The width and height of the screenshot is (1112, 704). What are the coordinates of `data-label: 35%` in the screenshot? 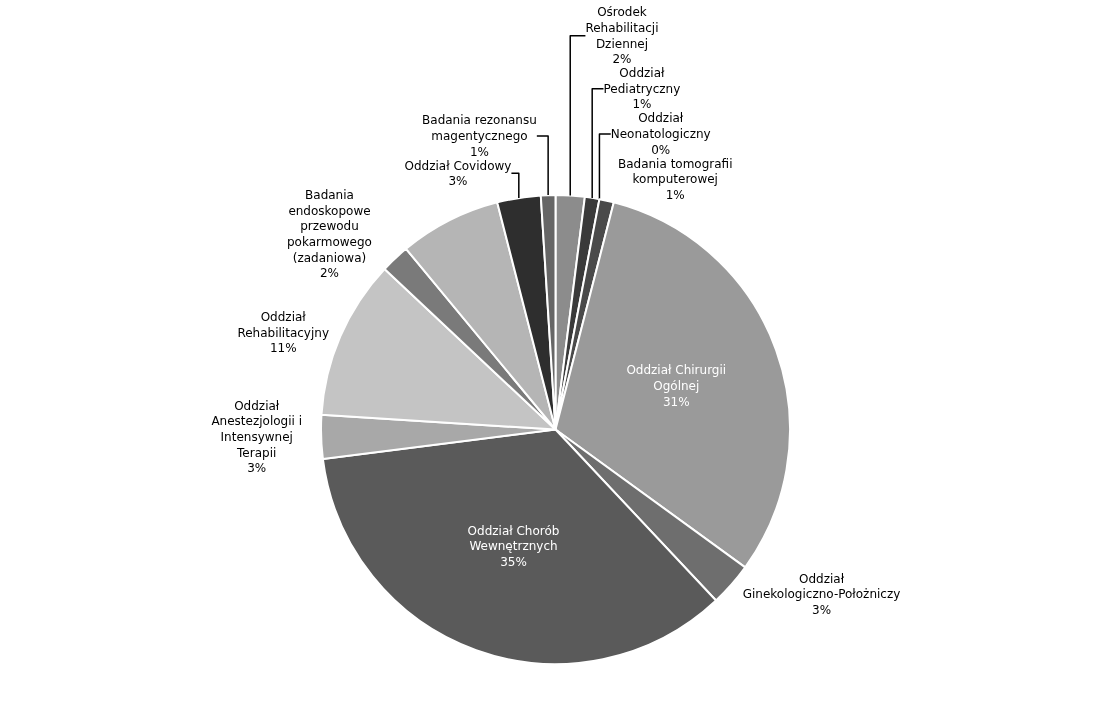 It's located at (513, 561).